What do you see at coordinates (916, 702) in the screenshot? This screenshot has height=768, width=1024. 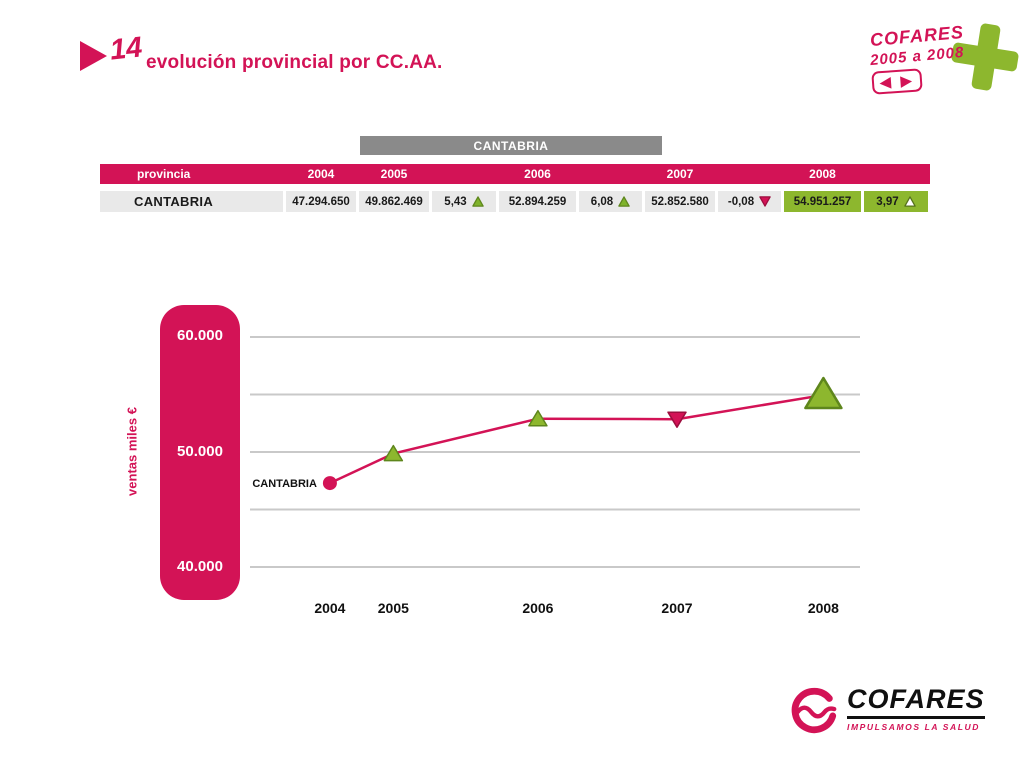 I see `logo-name: COFARES` at bounding box center [916, 702].